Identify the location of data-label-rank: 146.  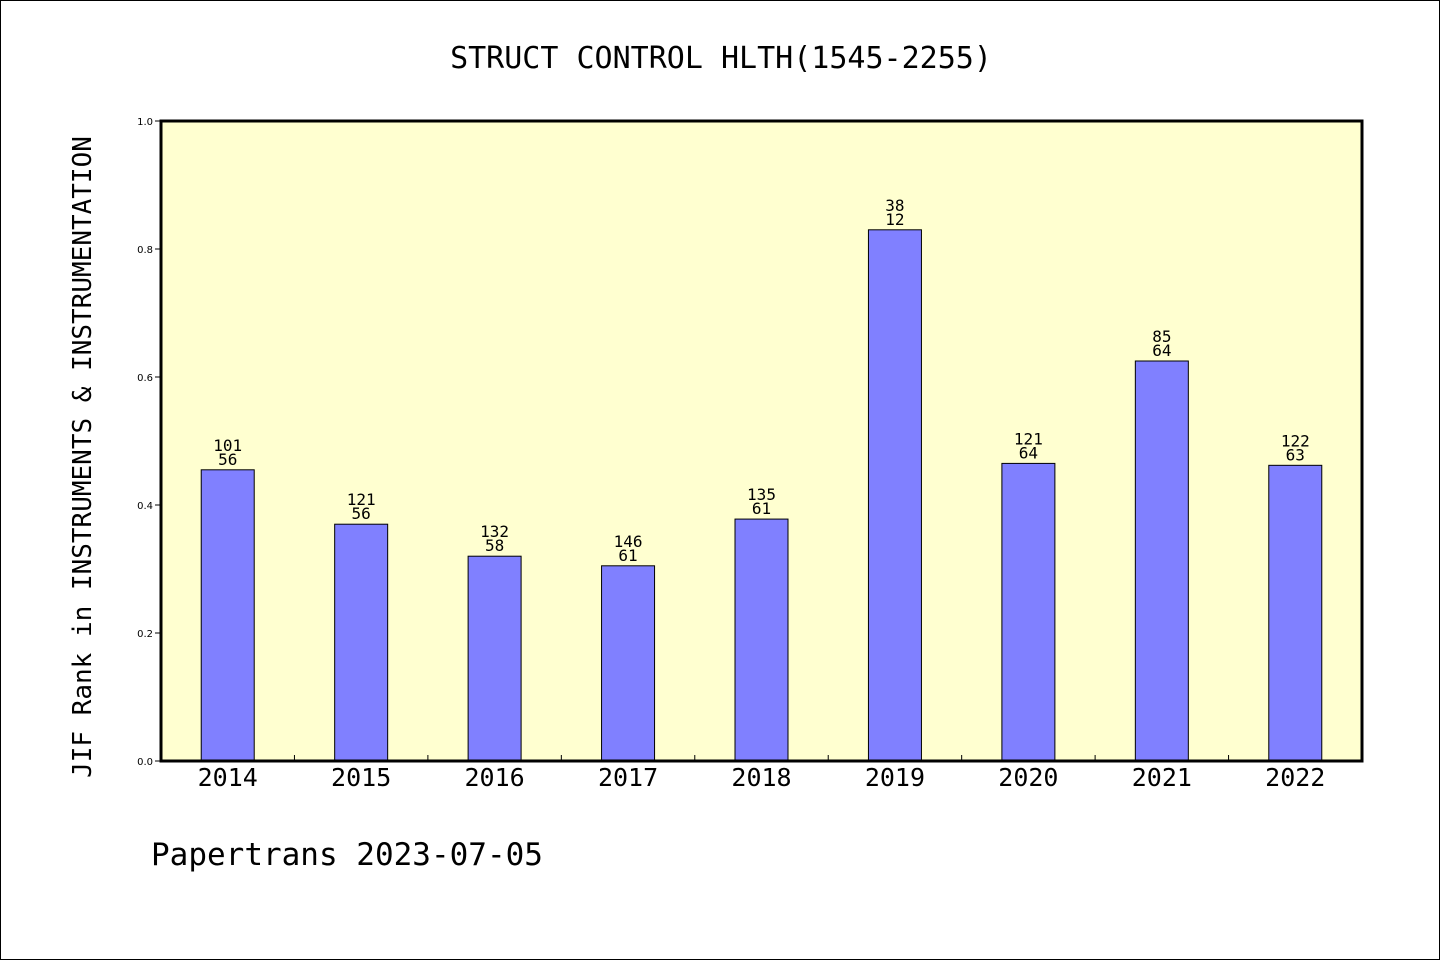
(628, 541).